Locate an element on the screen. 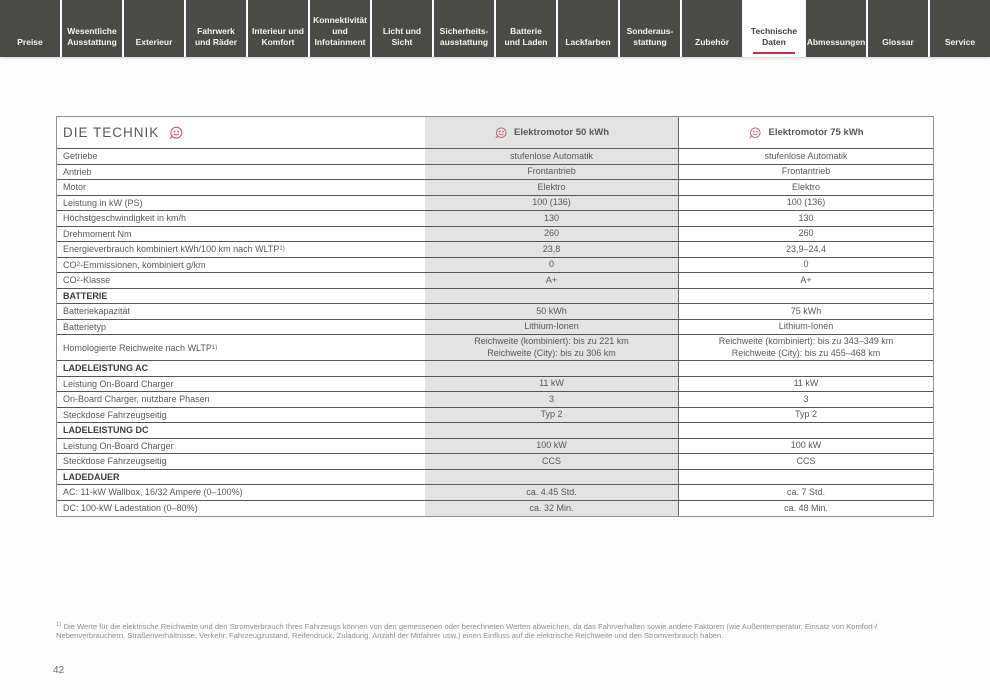  value-50kwh: Lithium-Ionen is located at coordinates (552, 326).